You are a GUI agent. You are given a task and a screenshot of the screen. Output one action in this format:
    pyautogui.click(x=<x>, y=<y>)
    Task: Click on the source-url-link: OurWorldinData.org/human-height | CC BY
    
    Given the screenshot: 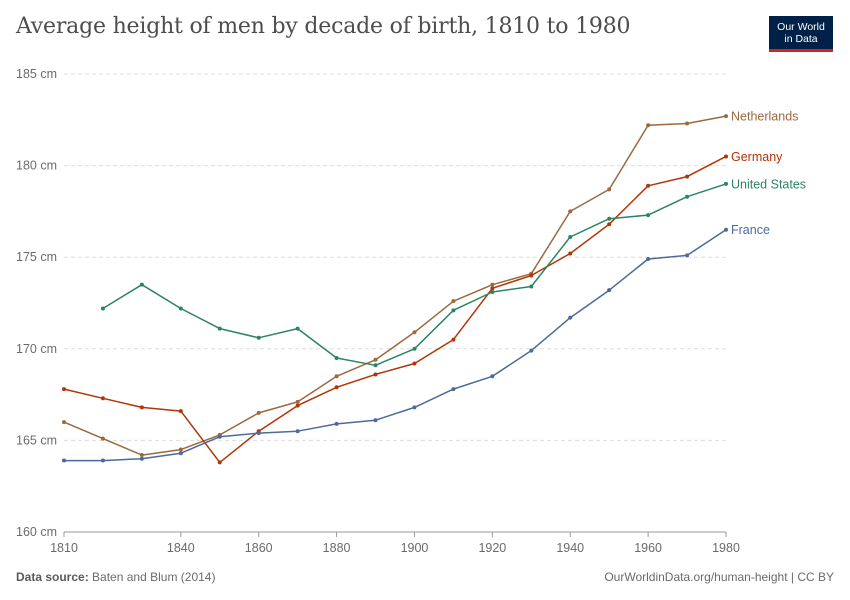 What is the action you would take?
    pyautogui.click(x=719, y=577)
    